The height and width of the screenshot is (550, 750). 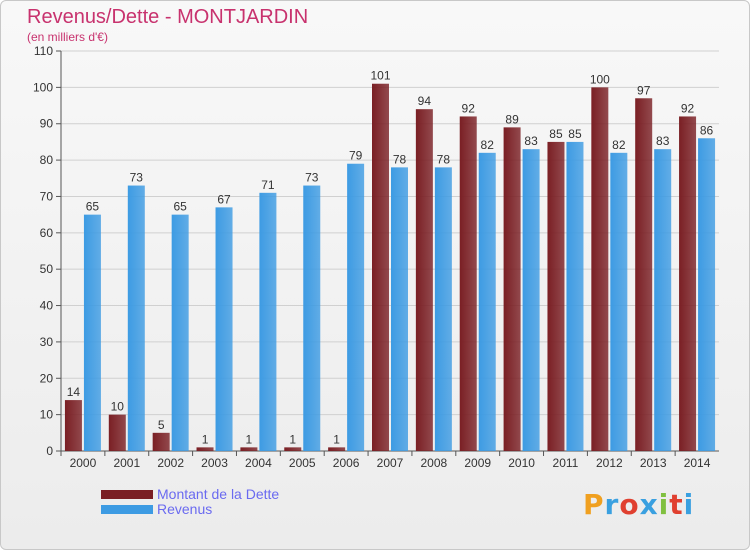 I want to click on x-tick-label: 2001, so click(x=126, y=463).